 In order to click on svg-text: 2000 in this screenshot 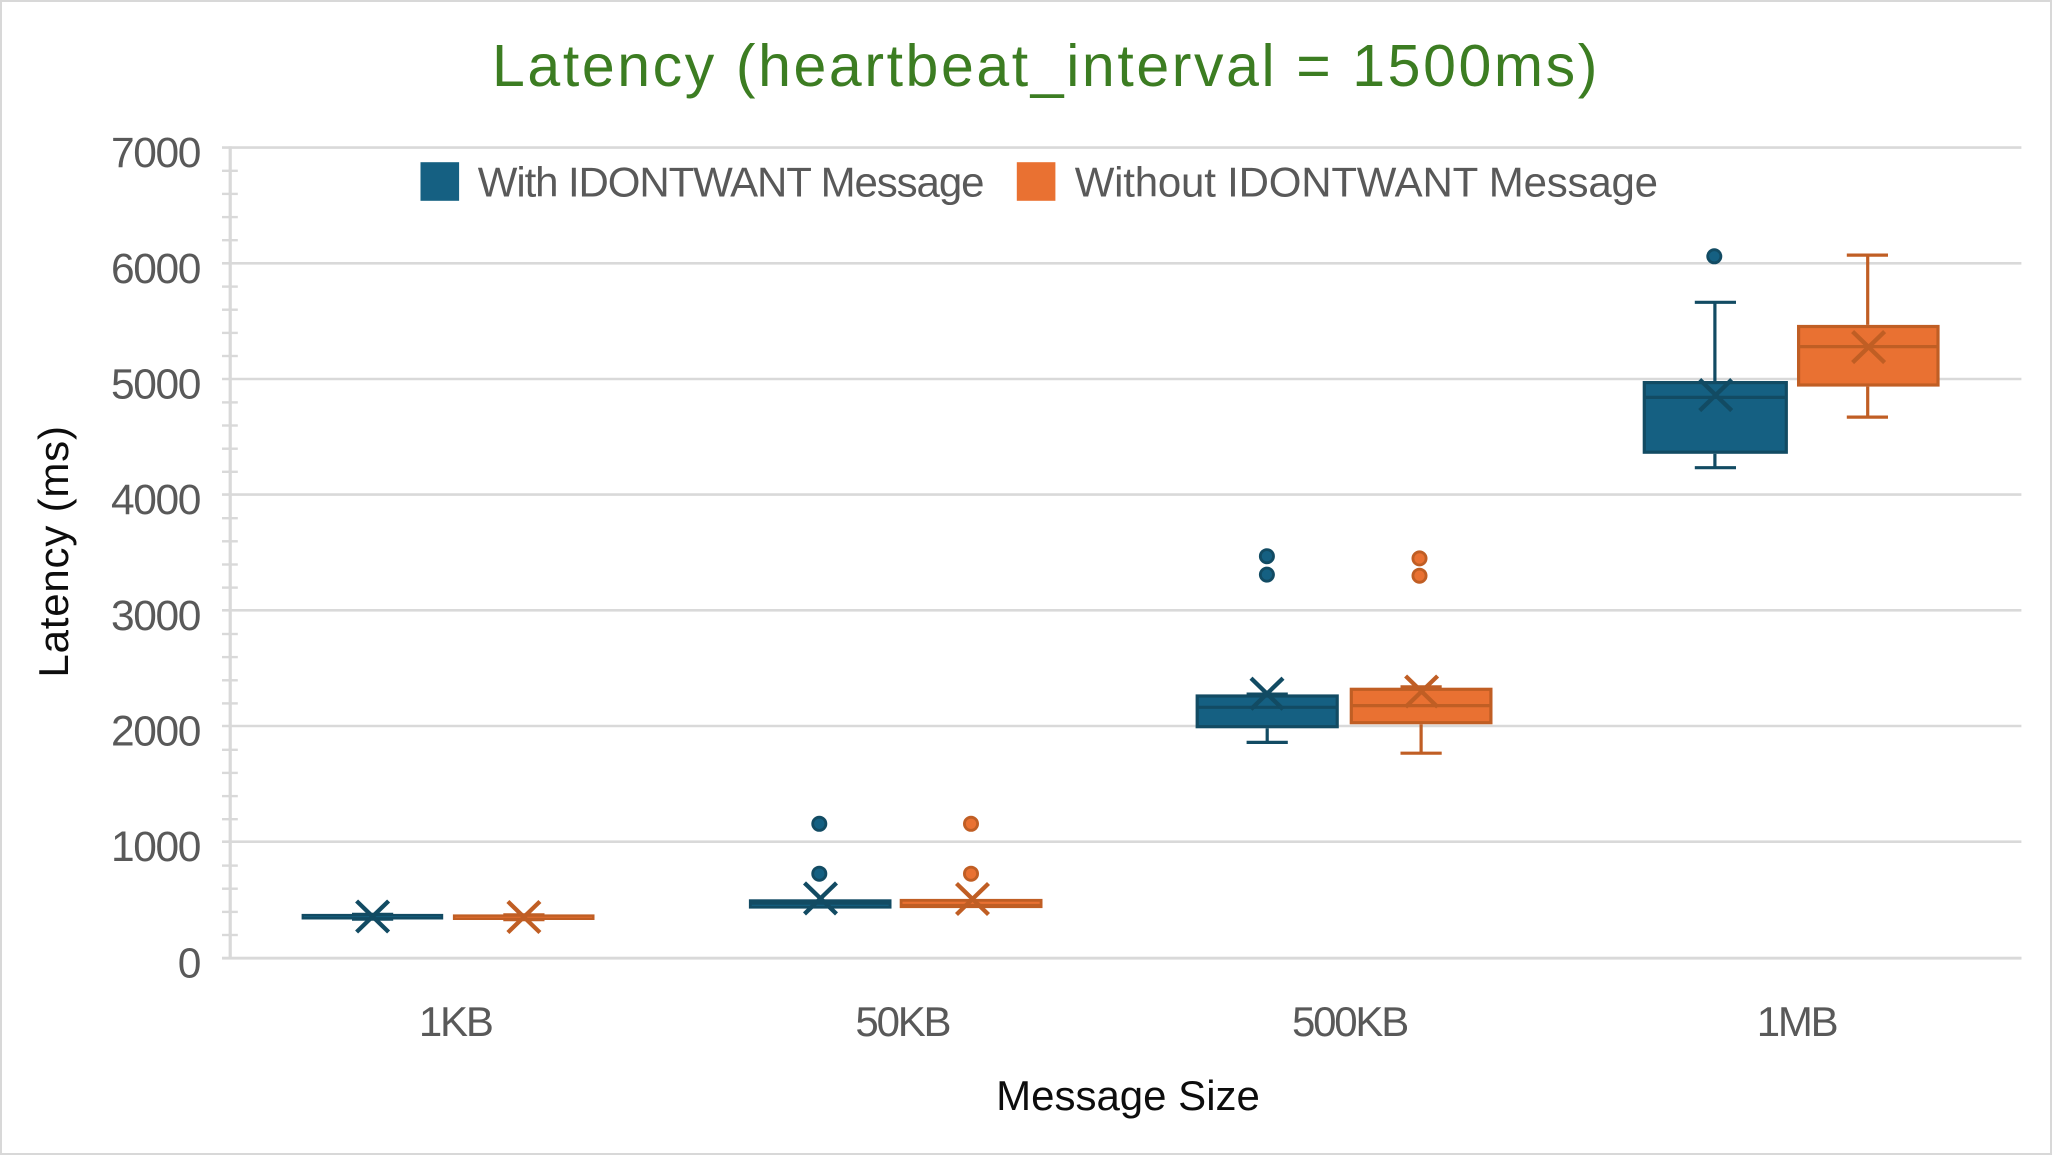, I will do `click(155, 732)`.